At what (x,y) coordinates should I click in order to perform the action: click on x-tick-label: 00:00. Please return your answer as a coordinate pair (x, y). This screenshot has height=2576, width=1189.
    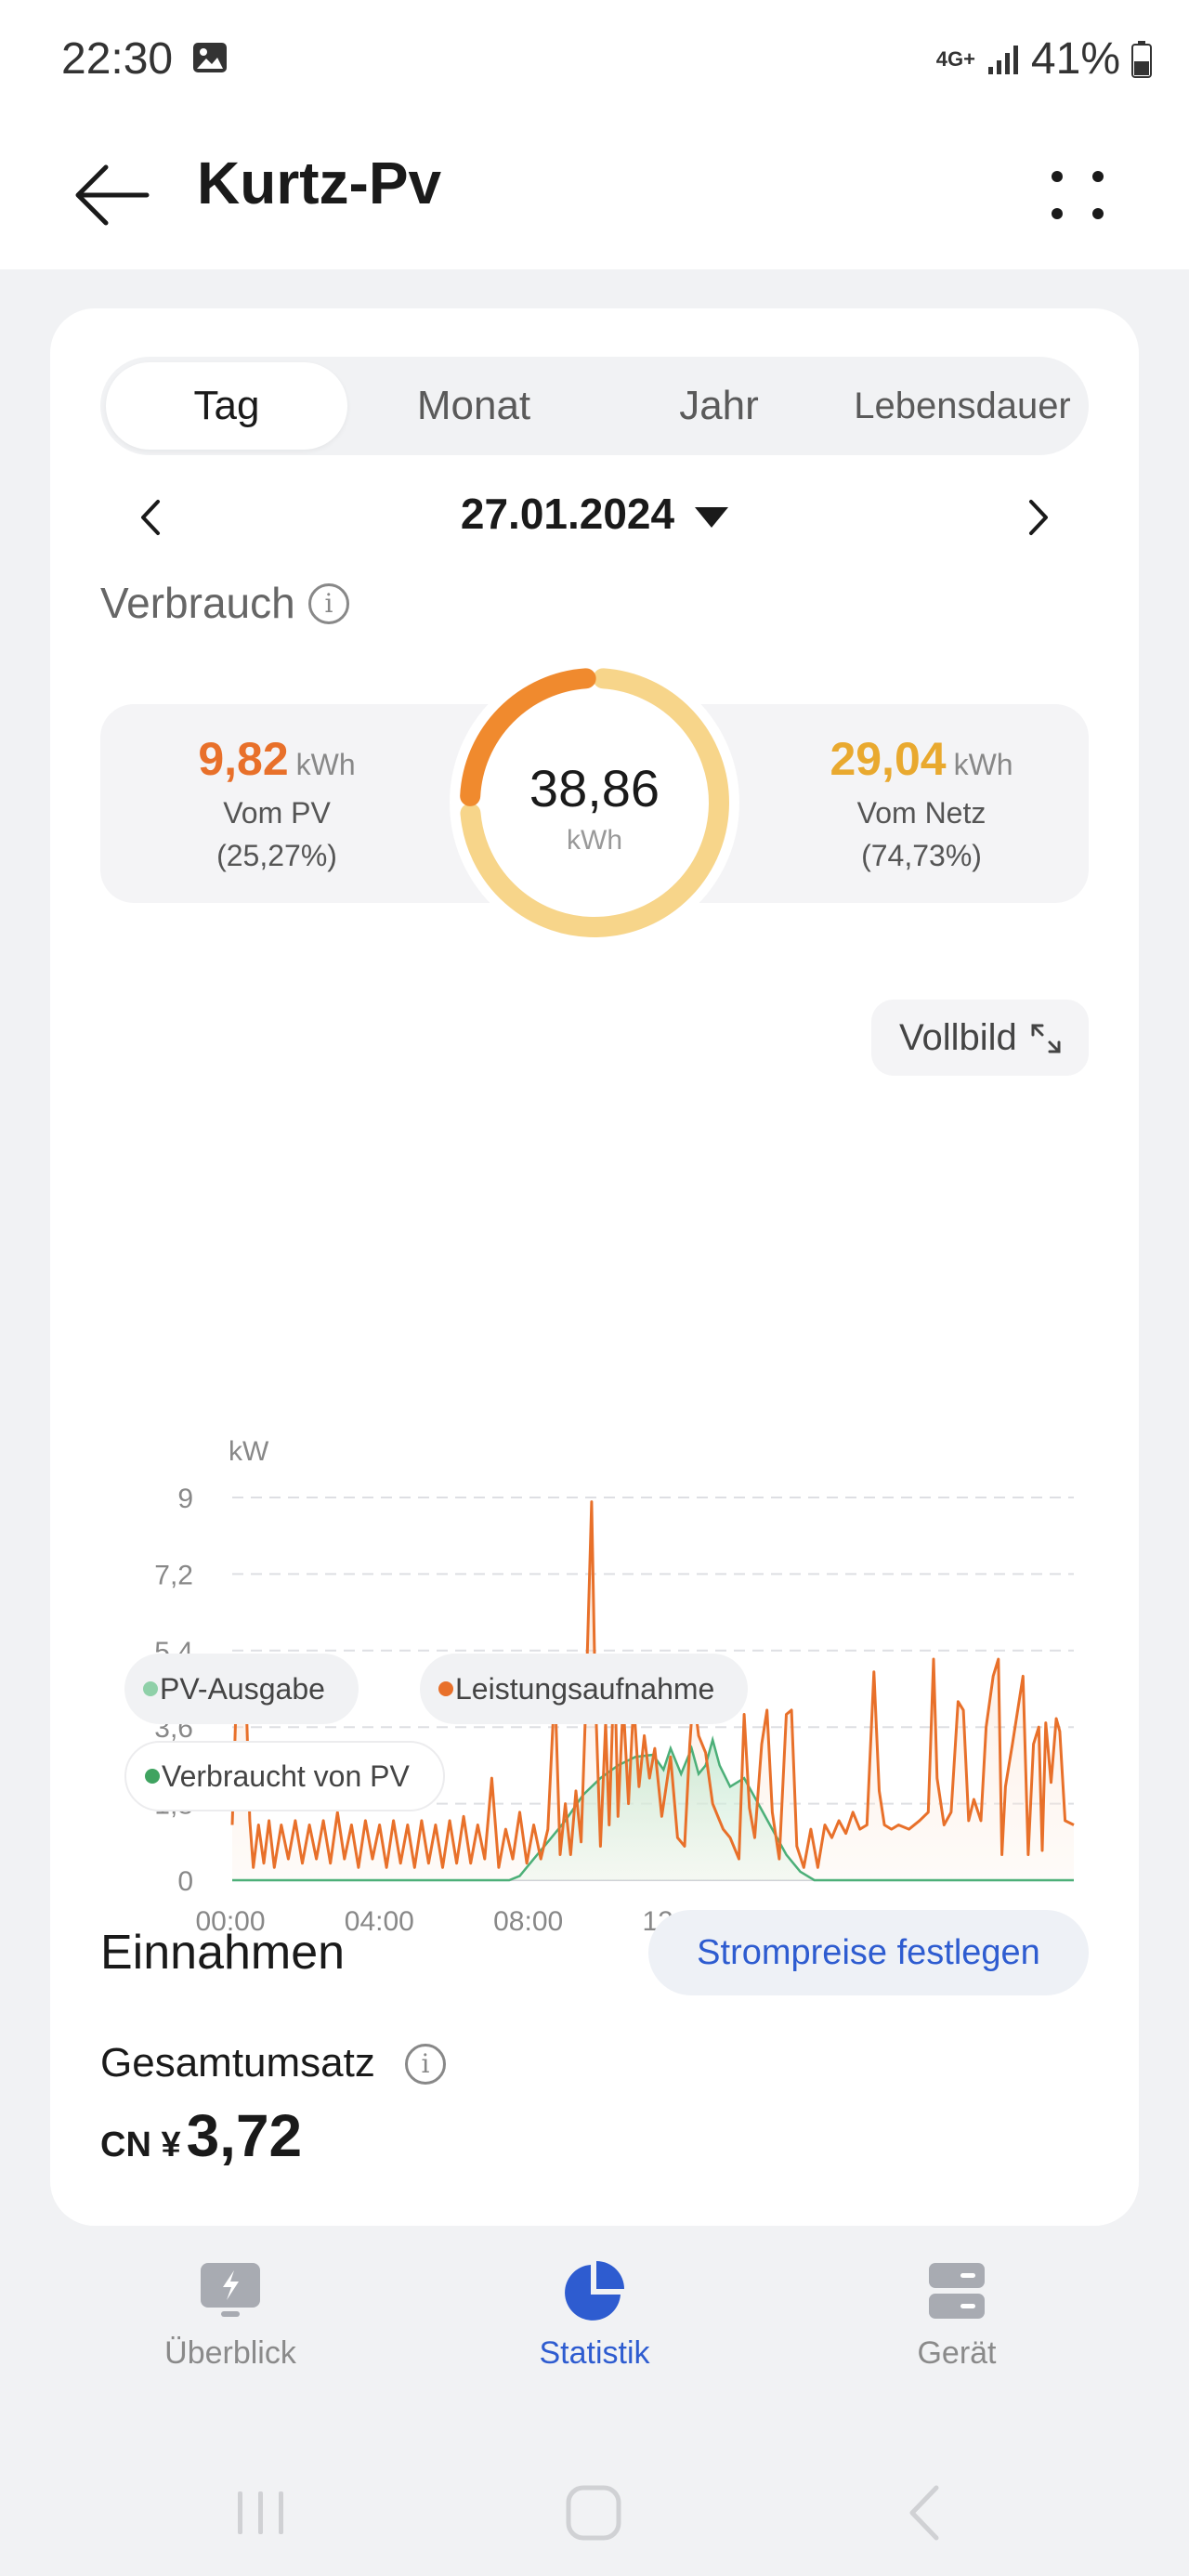
    Looking at the image, I should click on (230, 1921).